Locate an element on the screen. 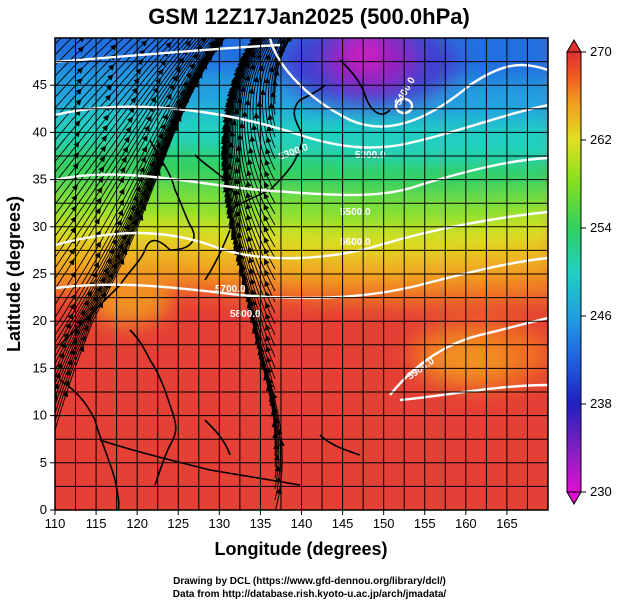  y-tick-label: 15 is located at coordinates (40, 367).